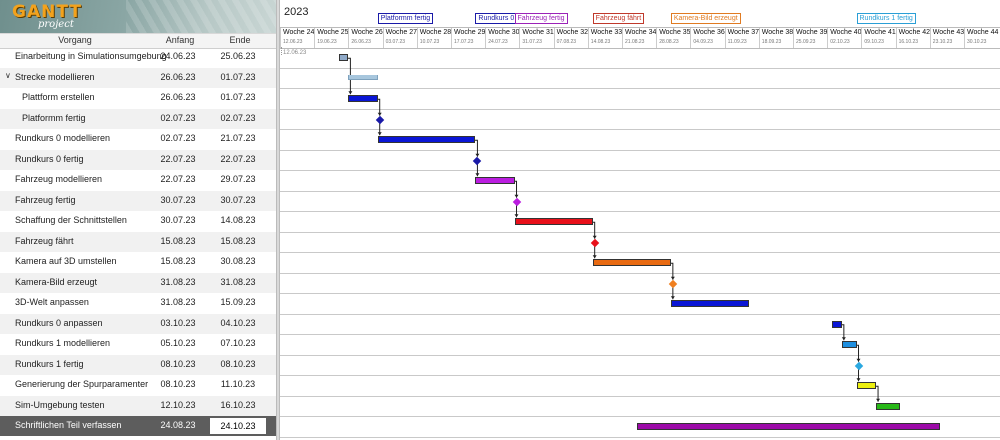 This screenshot has height=440, width=1000. What do you see at coordinates (771, 42) in the screenshot?
I see `week-date: 18.09.23` at bounding box center [771, 42].